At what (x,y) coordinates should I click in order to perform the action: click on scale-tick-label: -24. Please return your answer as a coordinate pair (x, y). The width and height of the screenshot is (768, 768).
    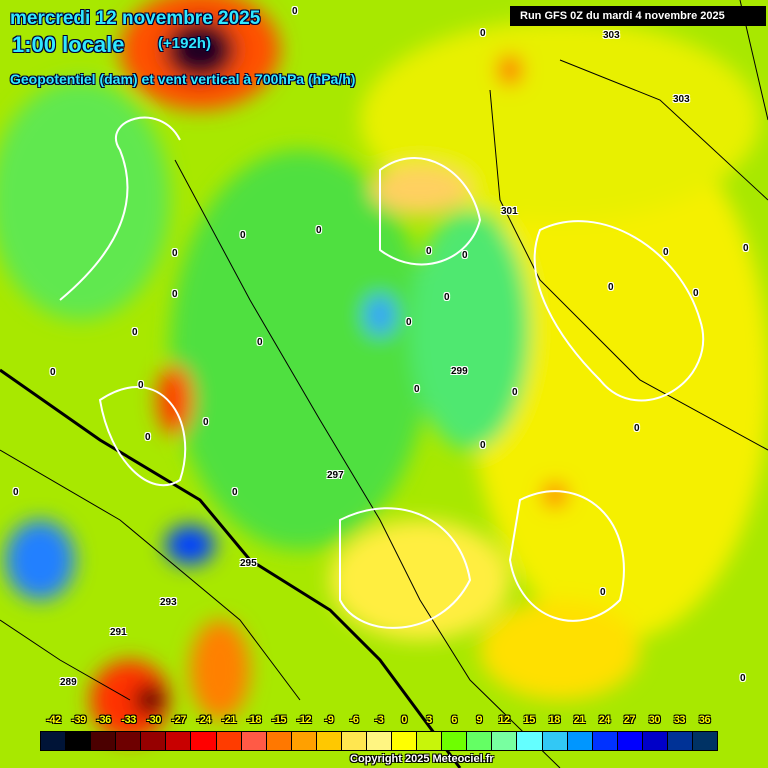
    Looking at the image, I should click on (204, 720).